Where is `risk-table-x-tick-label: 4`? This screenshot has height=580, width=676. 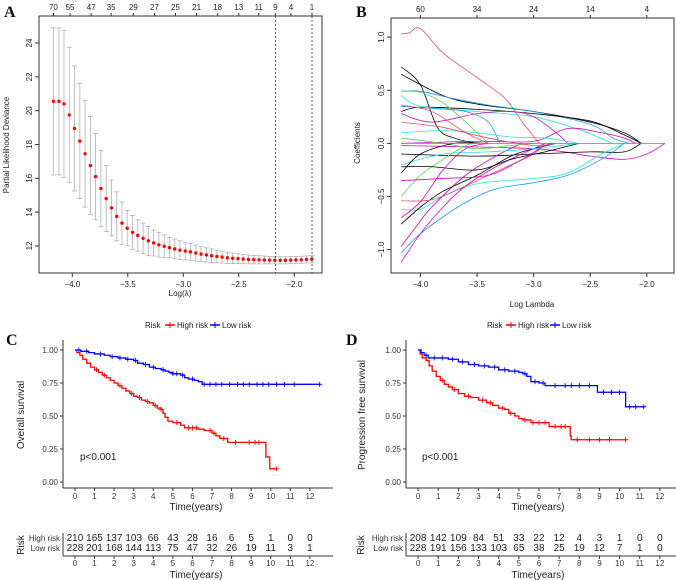 risk-table-x-tick-label: 4 is located at coordinates (153, 563).